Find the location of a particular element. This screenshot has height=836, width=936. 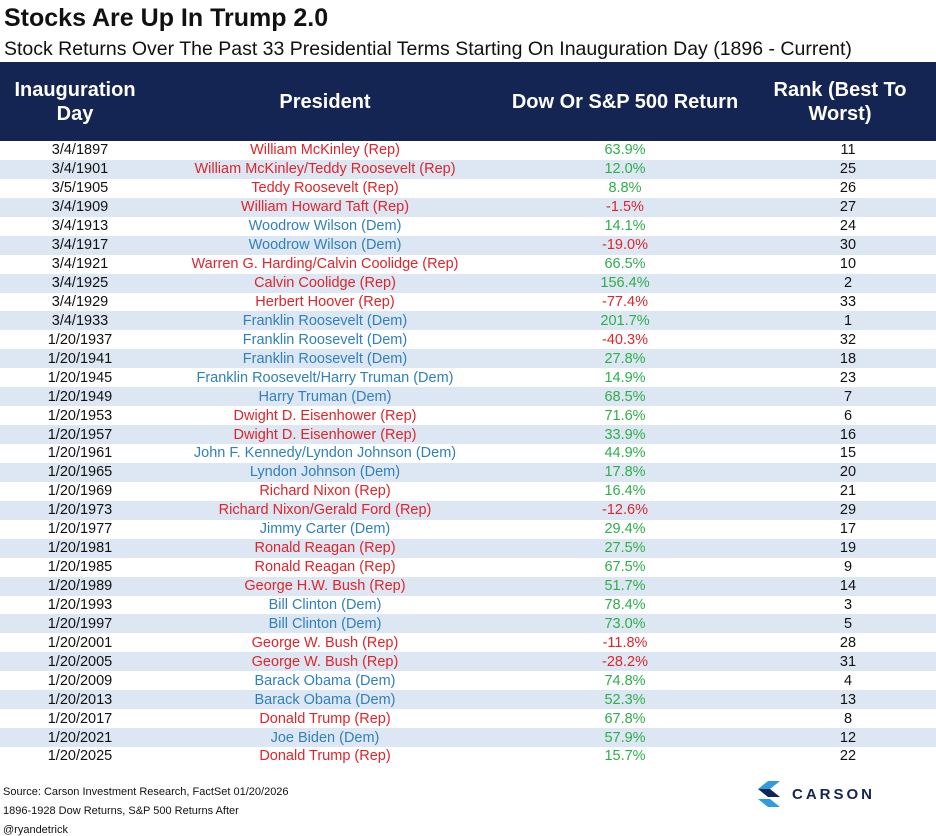

table-row: 1/20/2025 Donald Trump (Rep) 15.7% 22 is located at coordinates (468, 756).